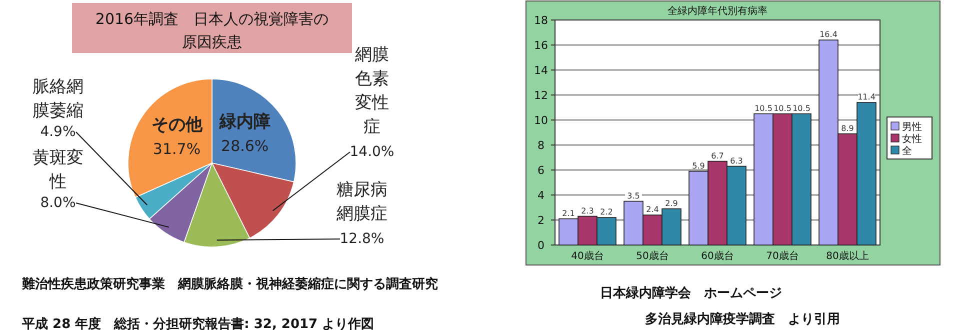 The height and width of the screenshot is (330, 960). What do you see at coordinates (372, 152) in the screenshot?
I see `data-label: 14.0%` at bounding box center [372, 152].